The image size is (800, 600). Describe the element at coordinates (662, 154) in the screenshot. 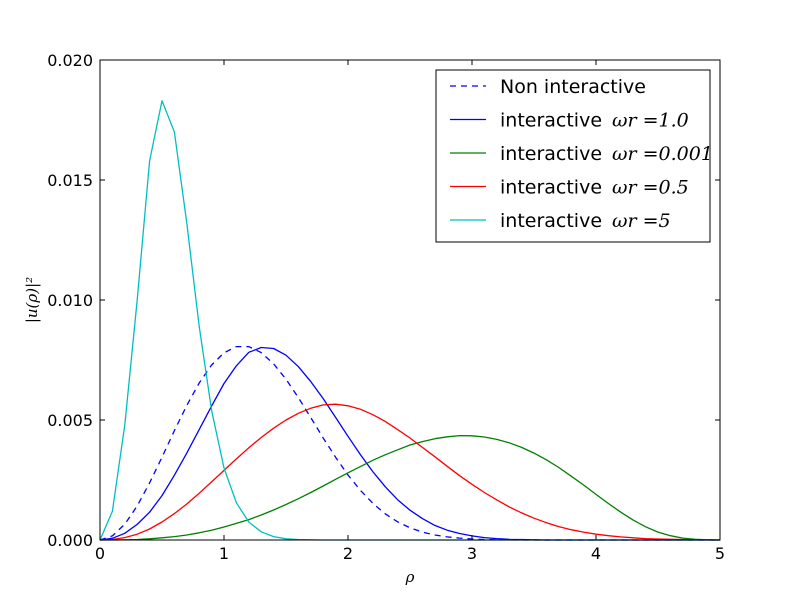

I see `legend-math-2: ωr =0.001` at that location.